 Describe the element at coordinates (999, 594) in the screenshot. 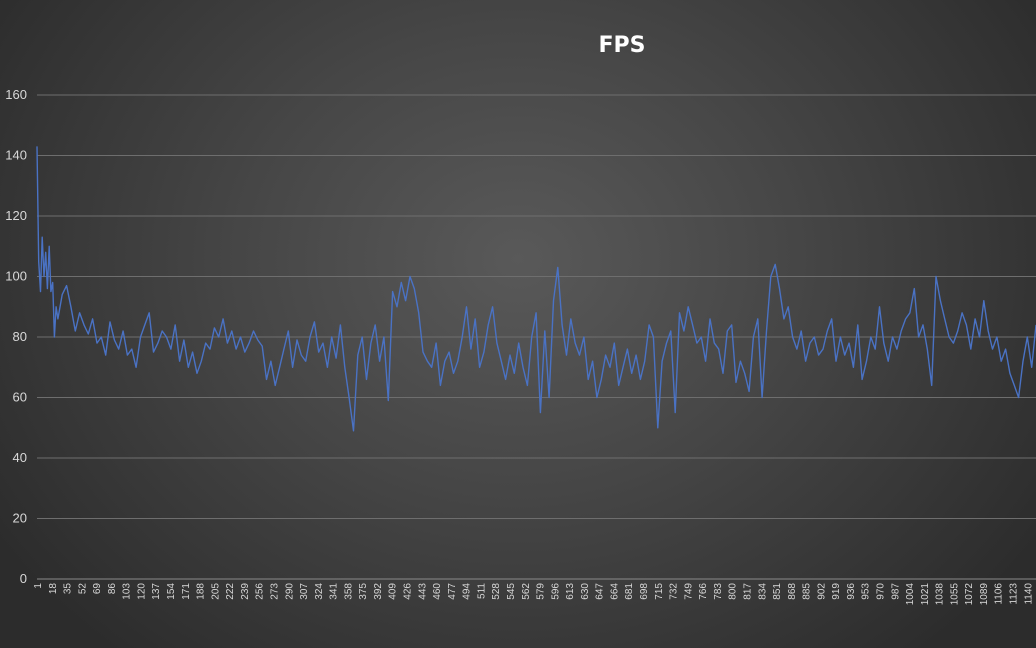

I see `x-tick-label-1106: 1106` at that location.